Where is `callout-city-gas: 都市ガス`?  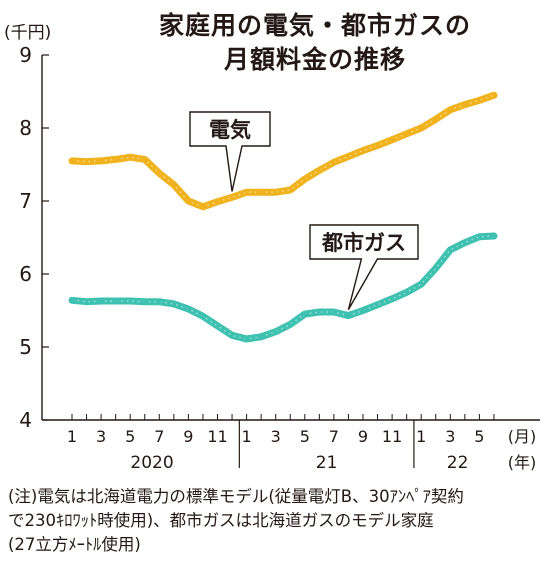 callout-city-gas: 都市ガス is located at coordinates (364, 267).